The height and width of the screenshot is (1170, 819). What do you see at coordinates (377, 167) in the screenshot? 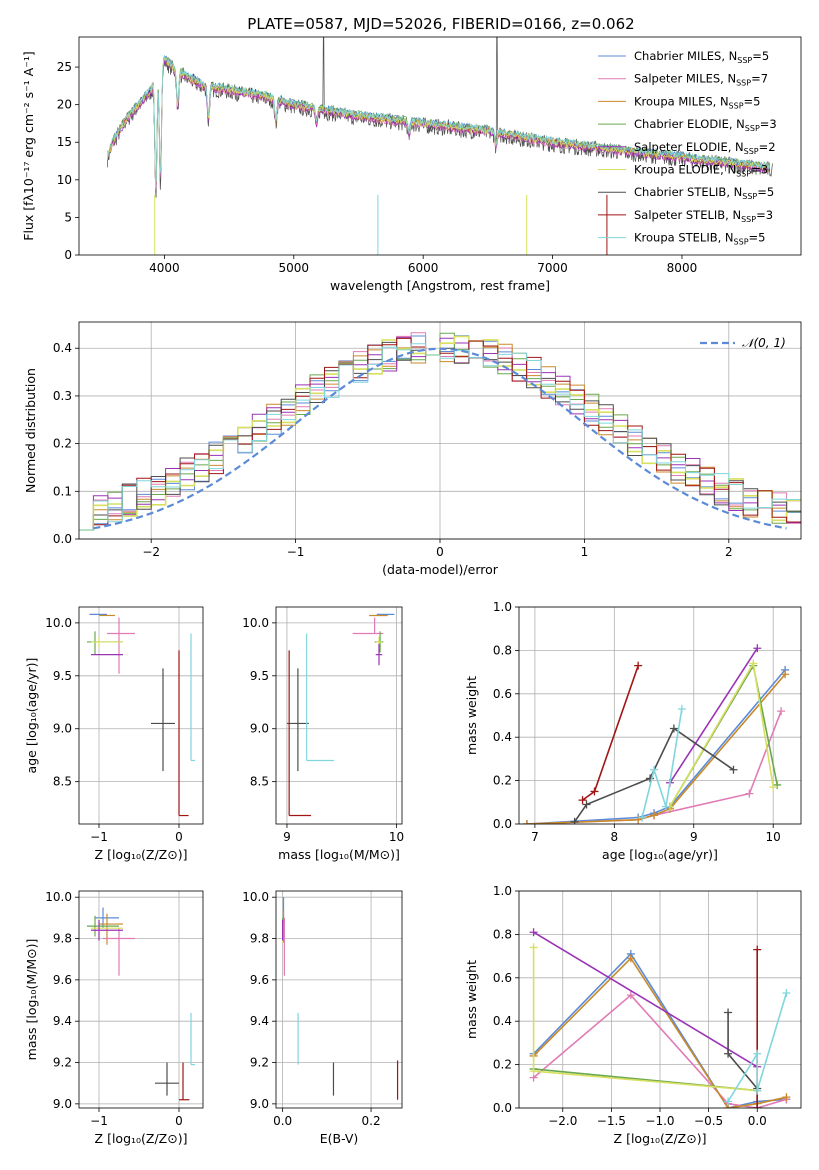
I see `ticks: 4000 5000 6000 7000 8000 0 5 10 15 20 25` at bounding box center [377, 167].